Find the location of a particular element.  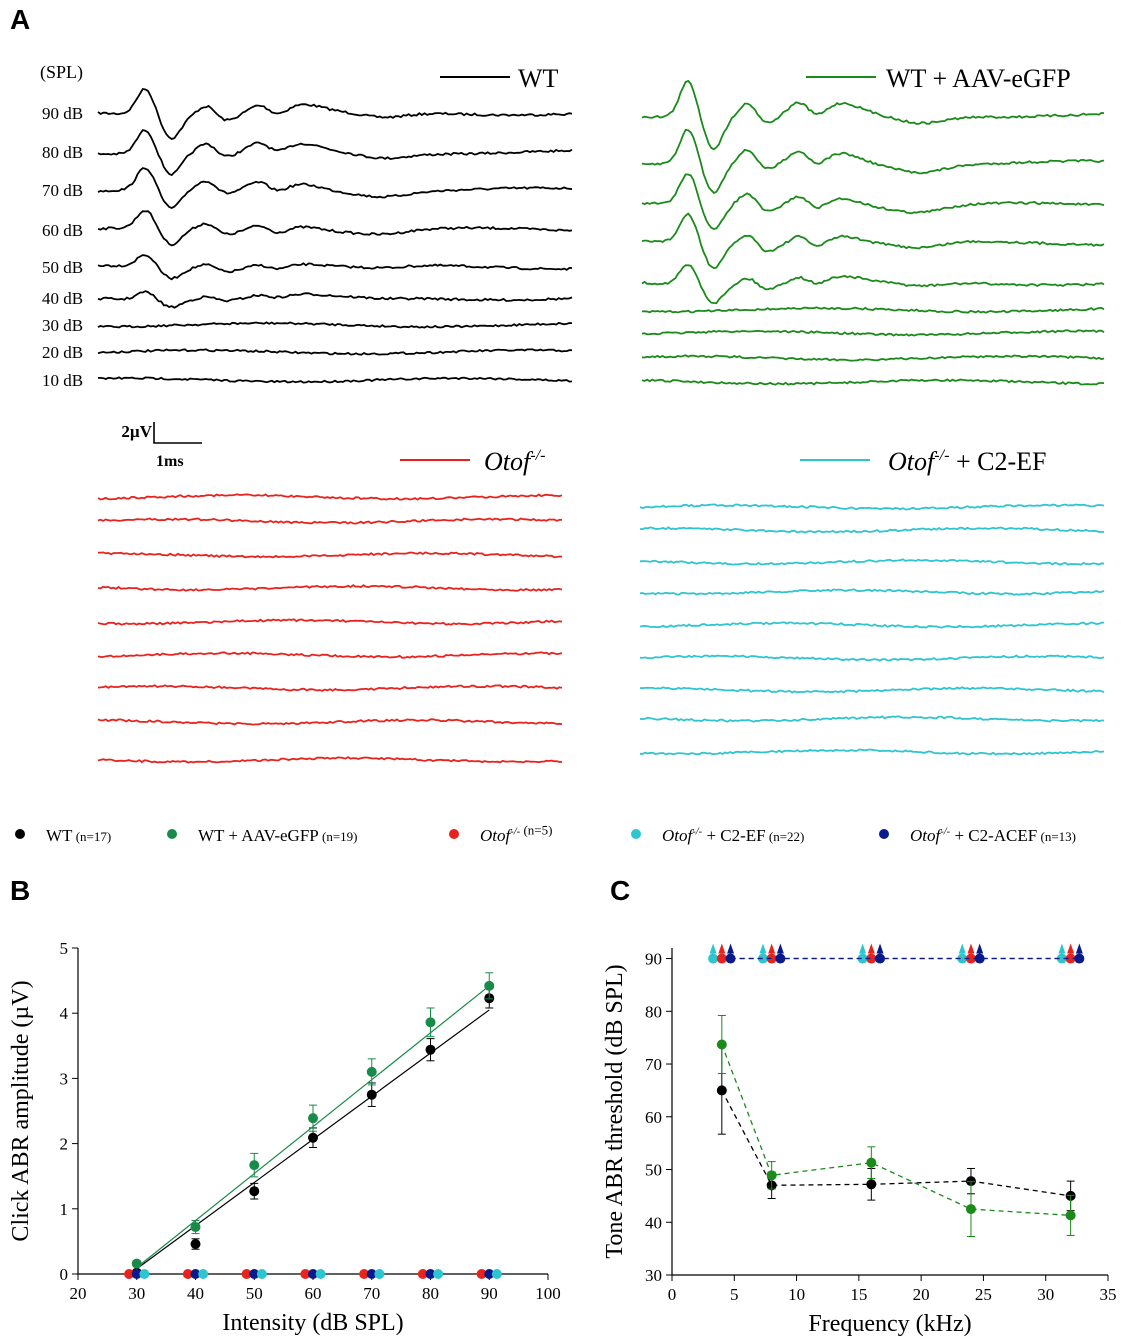

db-label: 90 dB is located at coordinates (62, 113).